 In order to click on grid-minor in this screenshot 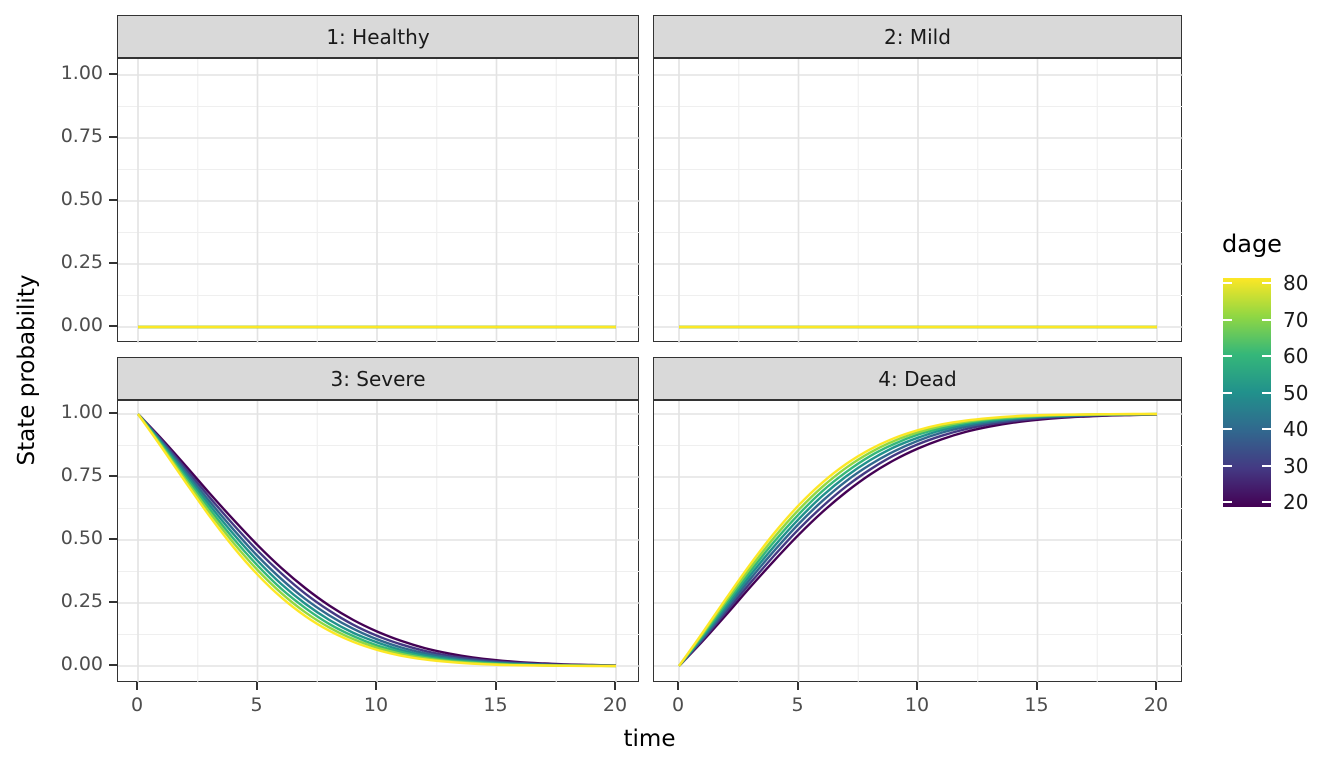, I will do `click(379, 201)`.